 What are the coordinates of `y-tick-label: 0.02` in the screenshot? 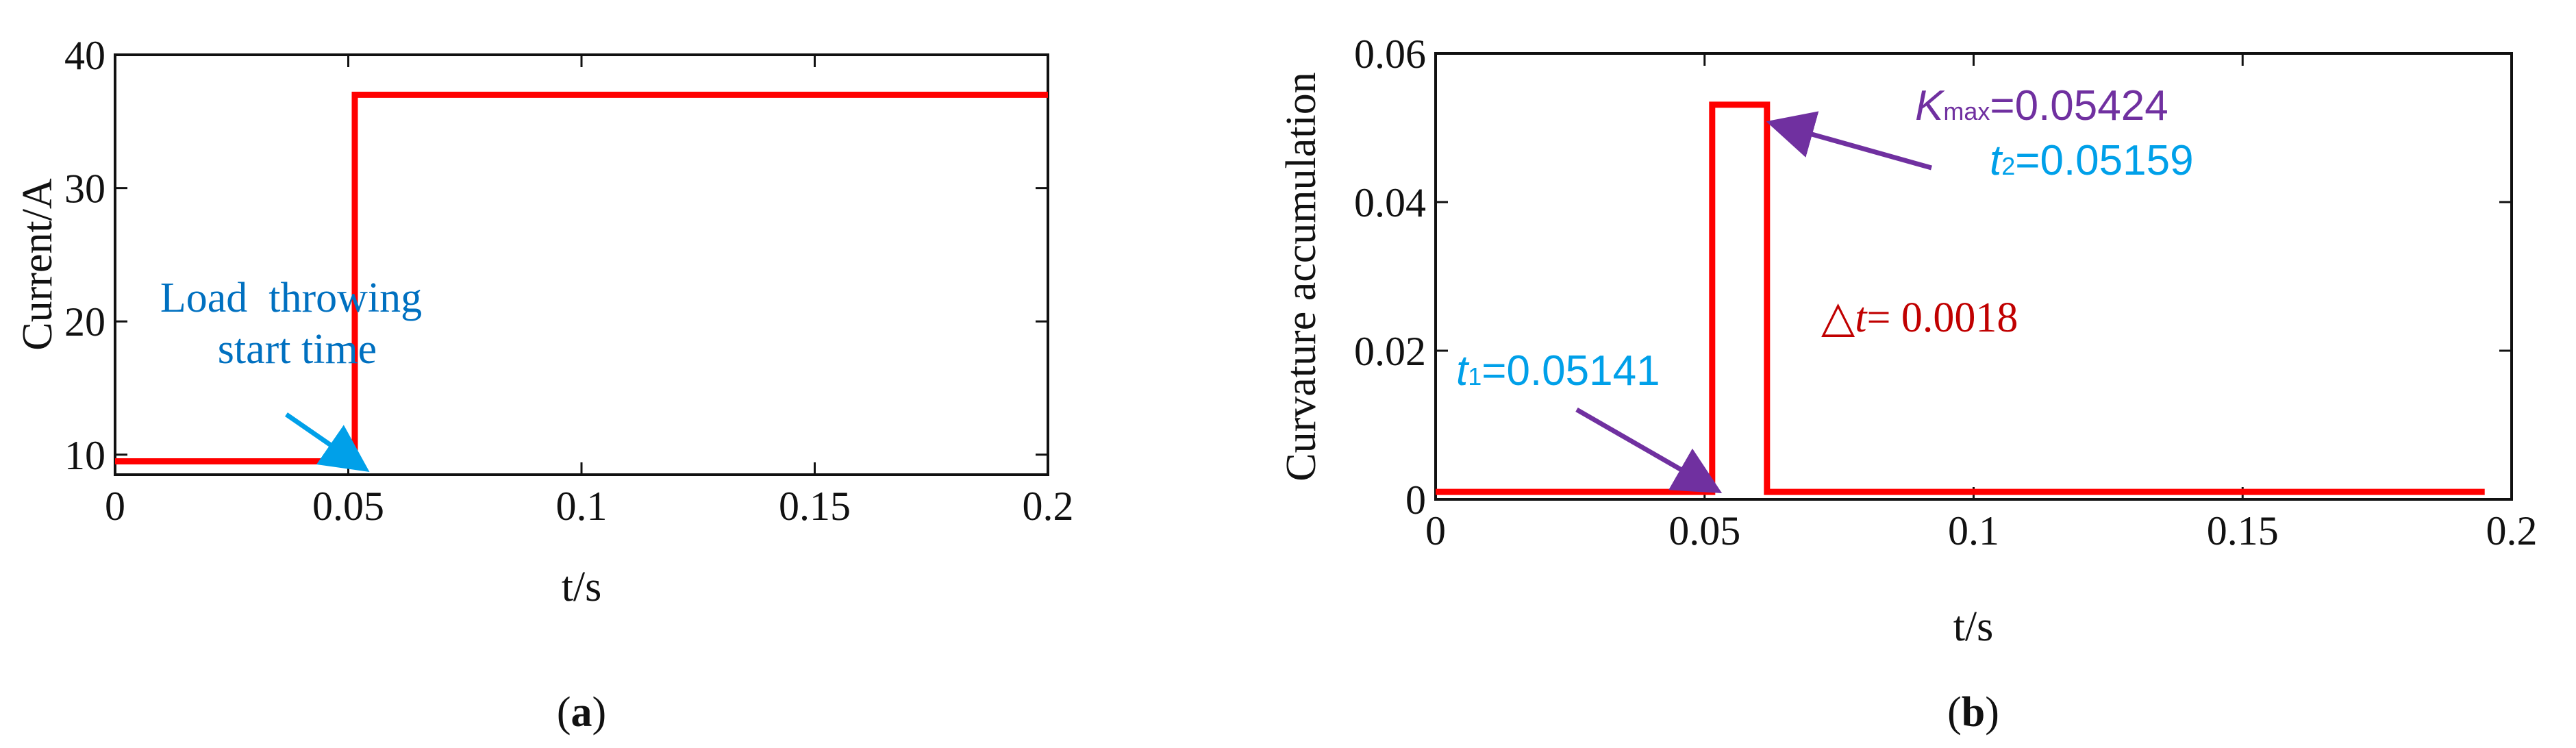 It's located at (1390, 351).